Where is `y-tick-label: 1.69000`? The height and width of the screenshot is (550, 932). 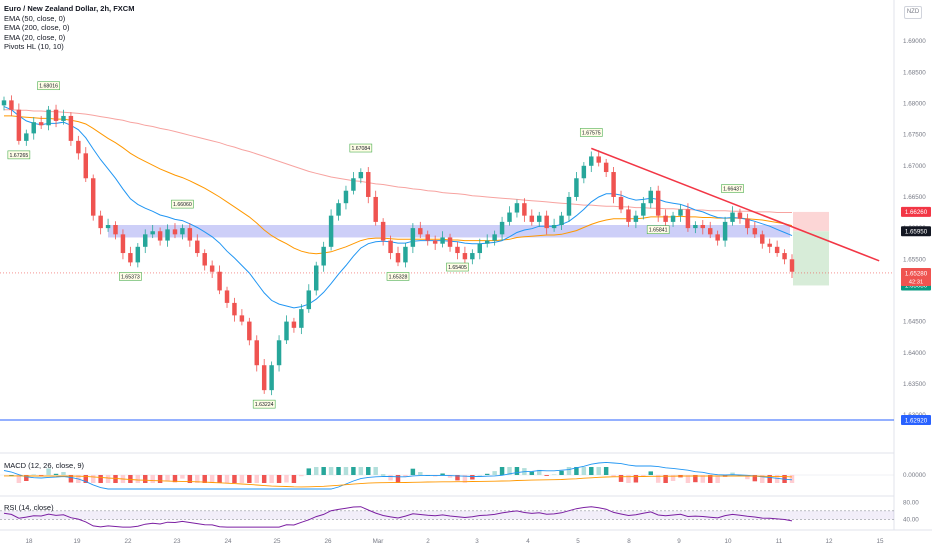
y-tick-label: 1.69000 is located at coordinates (914, 41).